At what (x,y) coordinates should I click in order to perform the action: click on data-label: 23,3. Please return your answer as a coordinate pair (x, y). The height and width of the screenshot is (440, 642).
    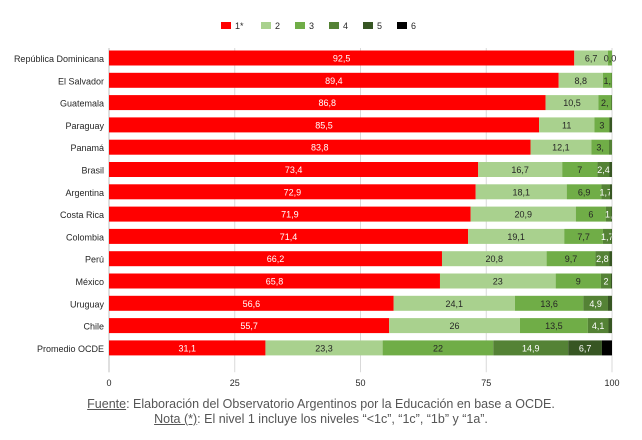
    Looking at the image, I should click on (324, 348).